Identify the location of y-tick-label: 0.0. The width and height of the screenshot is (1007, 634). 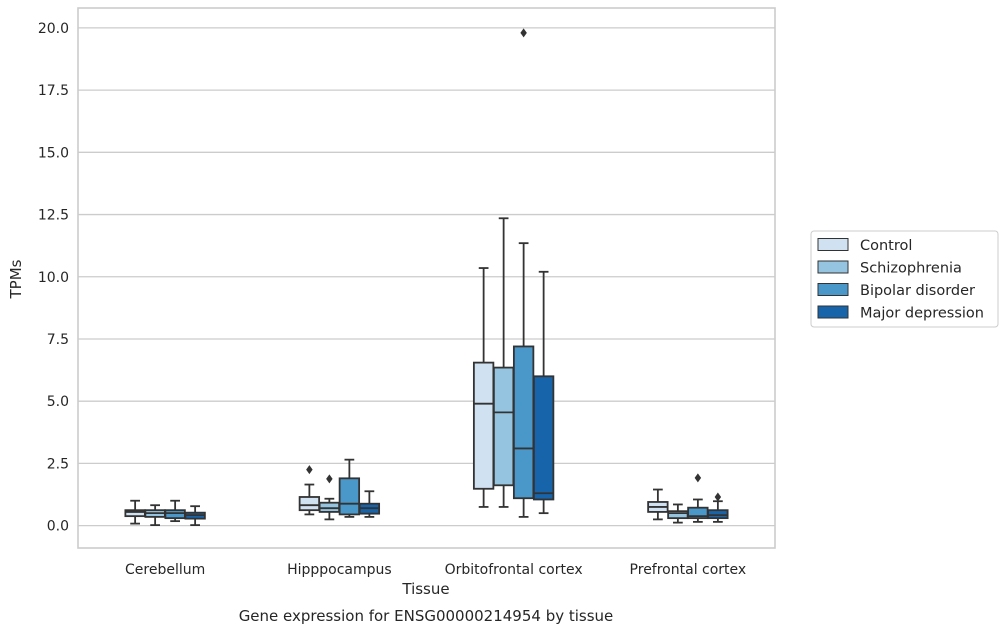
(58, 527).